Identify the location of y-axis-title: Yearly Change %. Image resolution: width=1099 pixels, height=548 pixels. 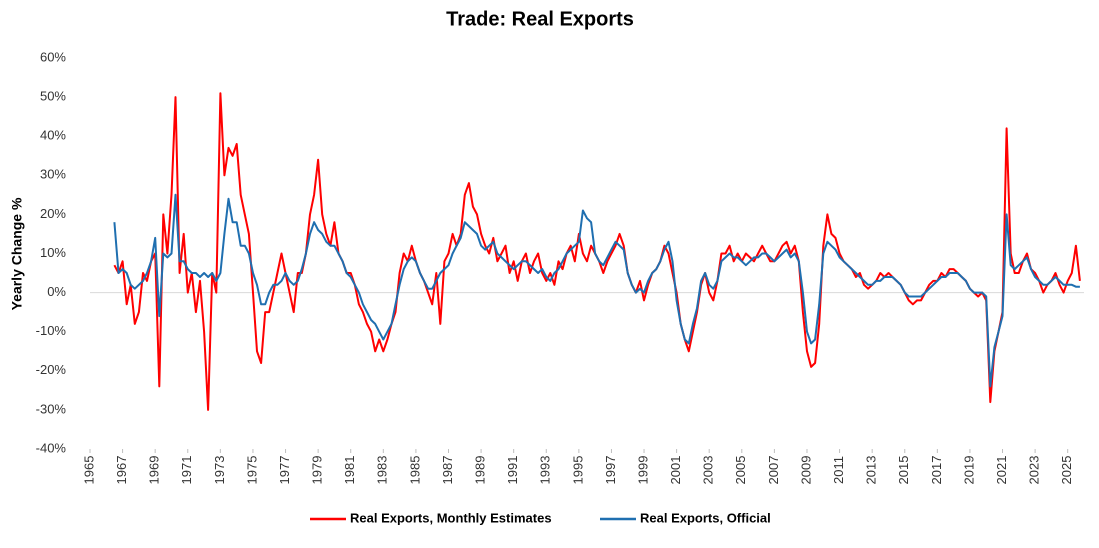
(17, 253).